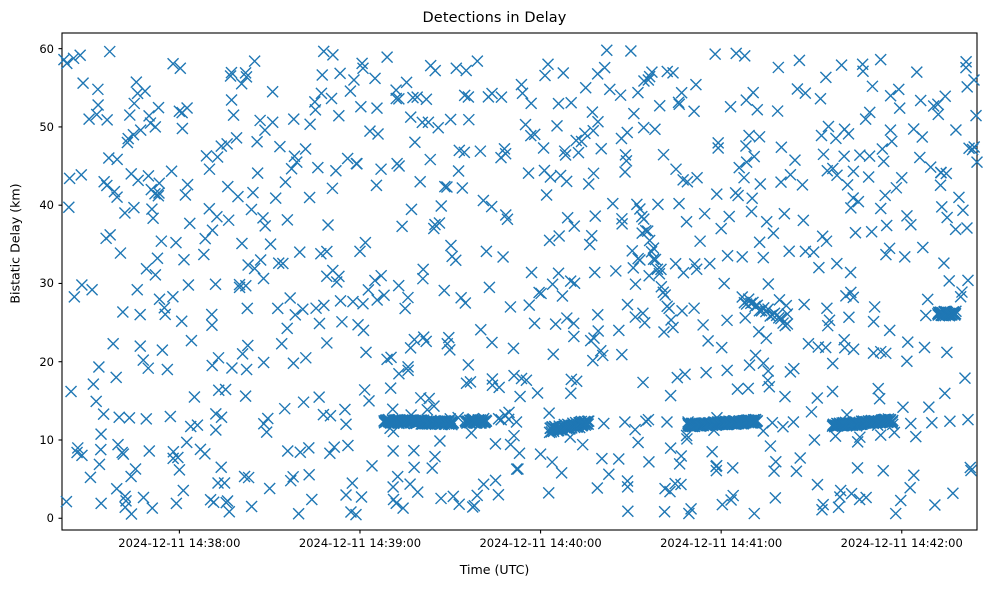 The image size is (989, 590). I want to click on y-tick-label: 30, so click(46, 283).